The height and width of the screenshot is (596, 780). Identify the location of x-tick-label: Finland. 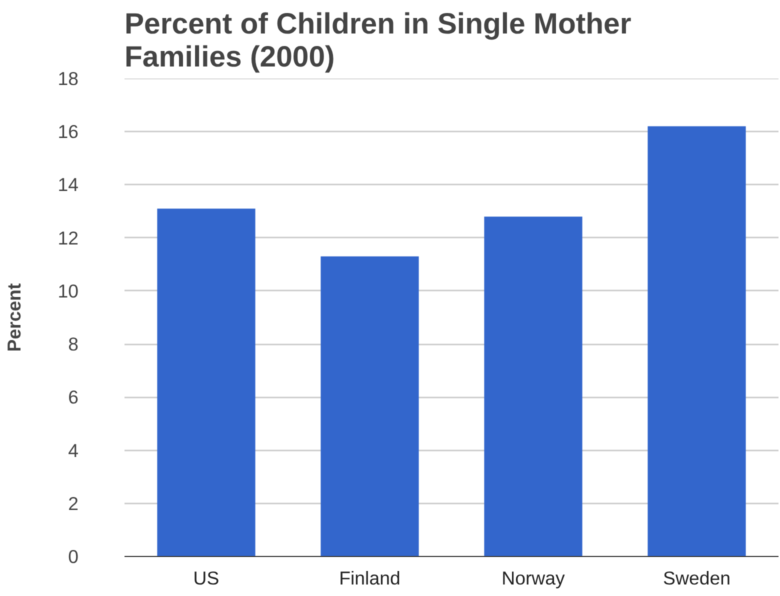
(369, 578).